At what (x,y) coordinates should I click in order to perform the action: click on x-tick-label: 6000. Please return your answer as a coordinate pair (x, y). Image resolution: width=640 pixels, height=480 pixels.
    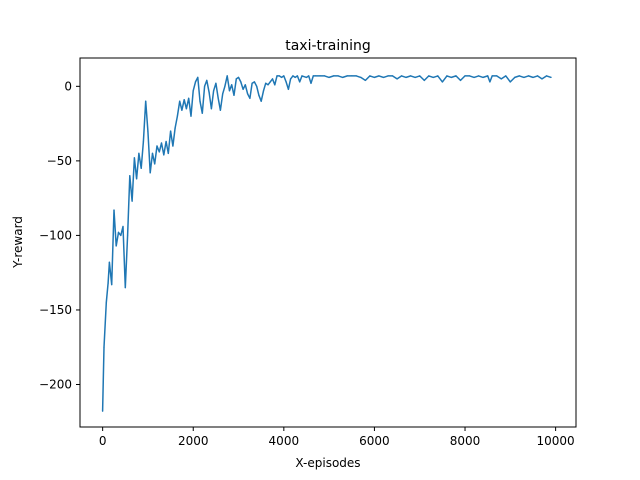
    Looking at the image, I should click on (374, 441).